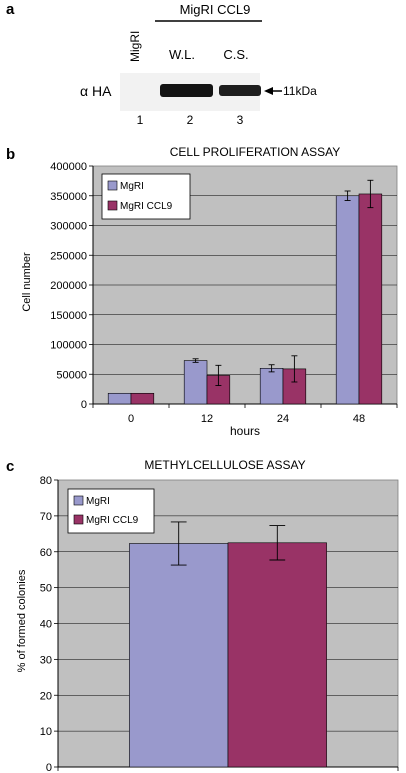 The image size is (406, 773). What do you see at coordinates (283, 419) in the screenshot?
I see `x-tick-label: 24` at bounding box center [283, 419].